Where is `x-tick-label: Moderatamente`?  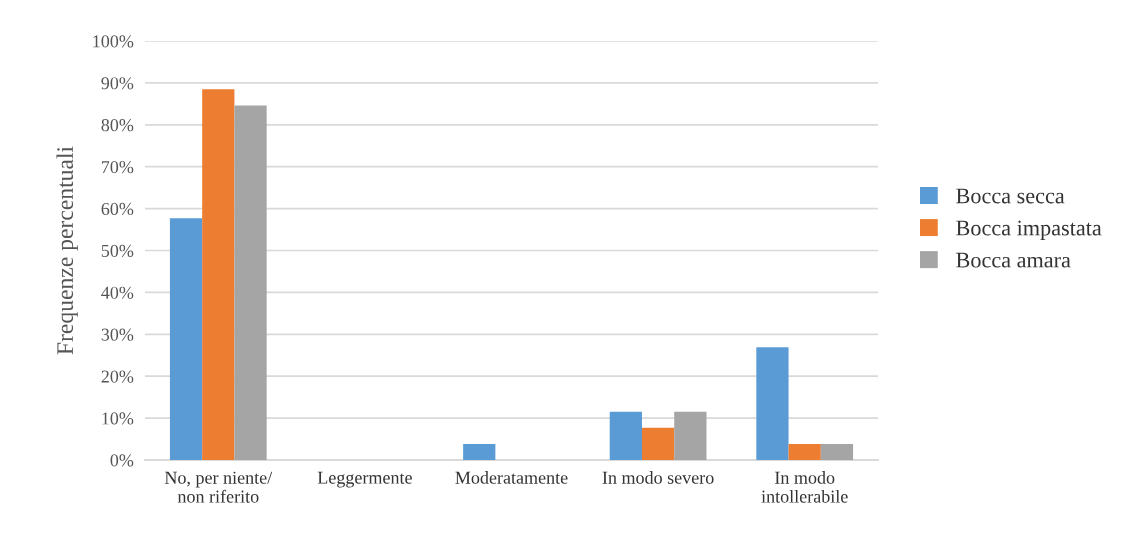
x-tick-label: Moderatamente is located at coordinates (511, 477).